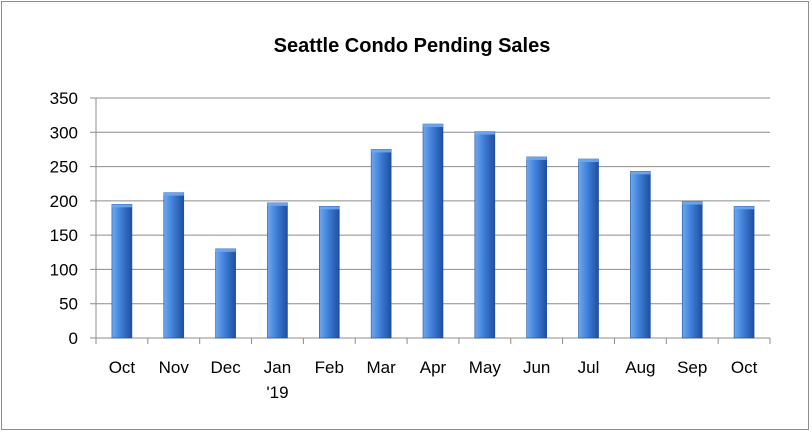 The height and width of the screenshot is (434, 812). I want to click on chart-title: Seattle Condo Pending Sales, so click(412, 46).